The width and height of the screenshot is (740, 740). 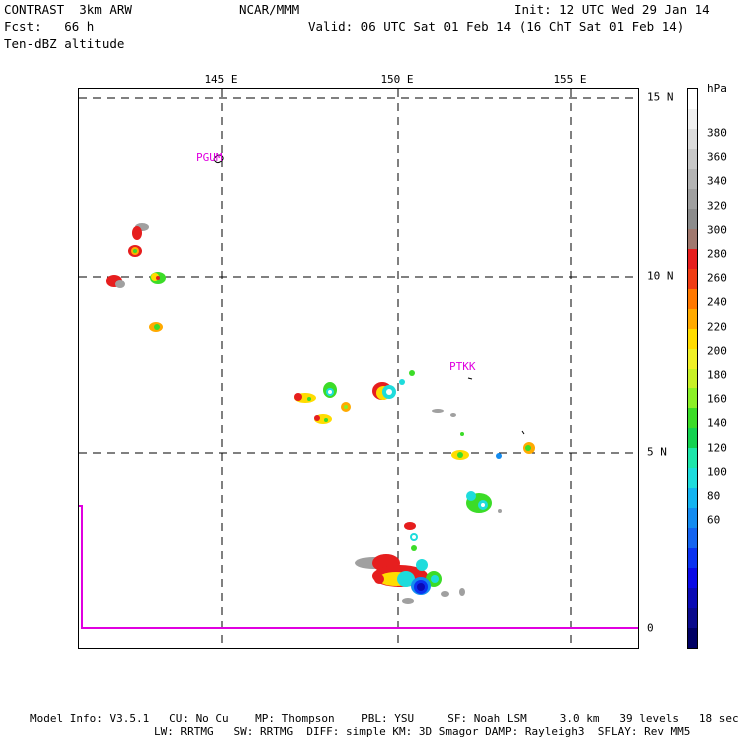 What do you see at coordinates (717, 206) in the screenshot?
I see `colorbar-tick-label: 320` at bounding box center [717, 206].